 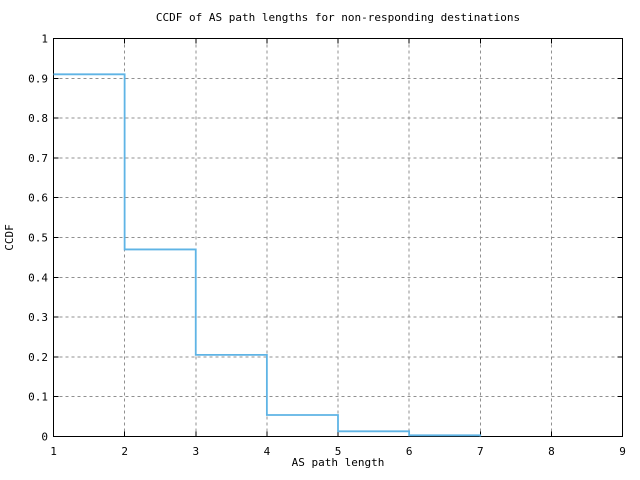 I want to click on y-tick-label: 0.1, so click(x=38, y=397).